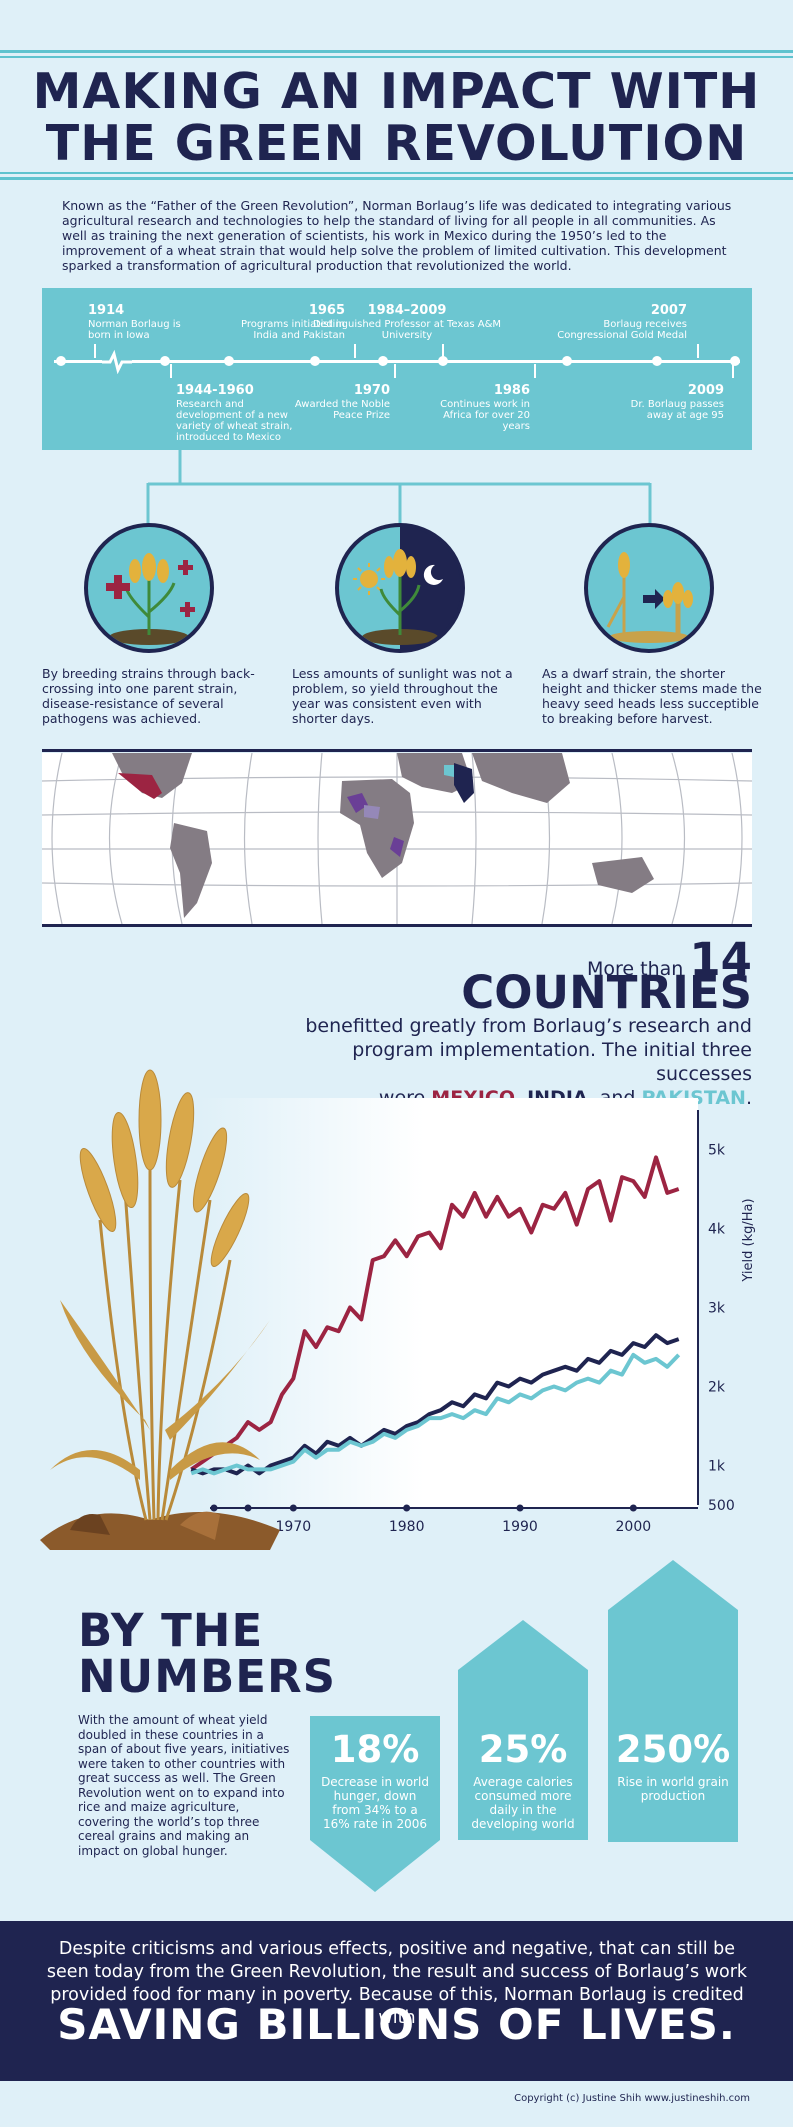 The width and height of the screenshot is (793, 2127). I want to click on footer-banner, so click(396, 2001).